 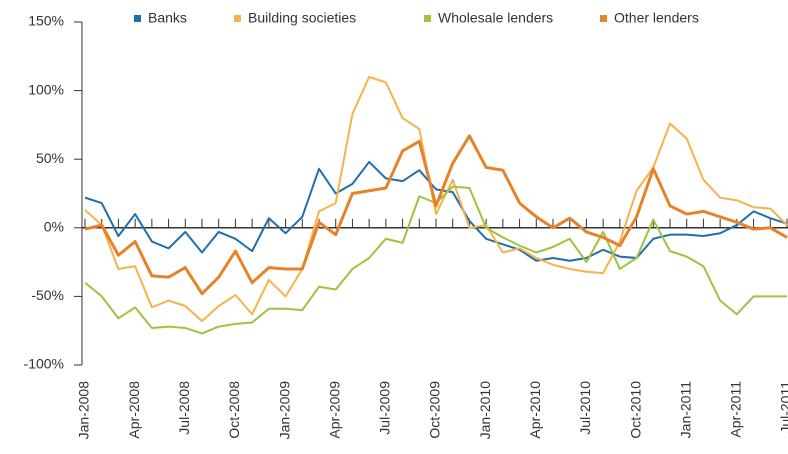 I want to click on x-tick-label: Jul-2009, so click(x=385, y=408).